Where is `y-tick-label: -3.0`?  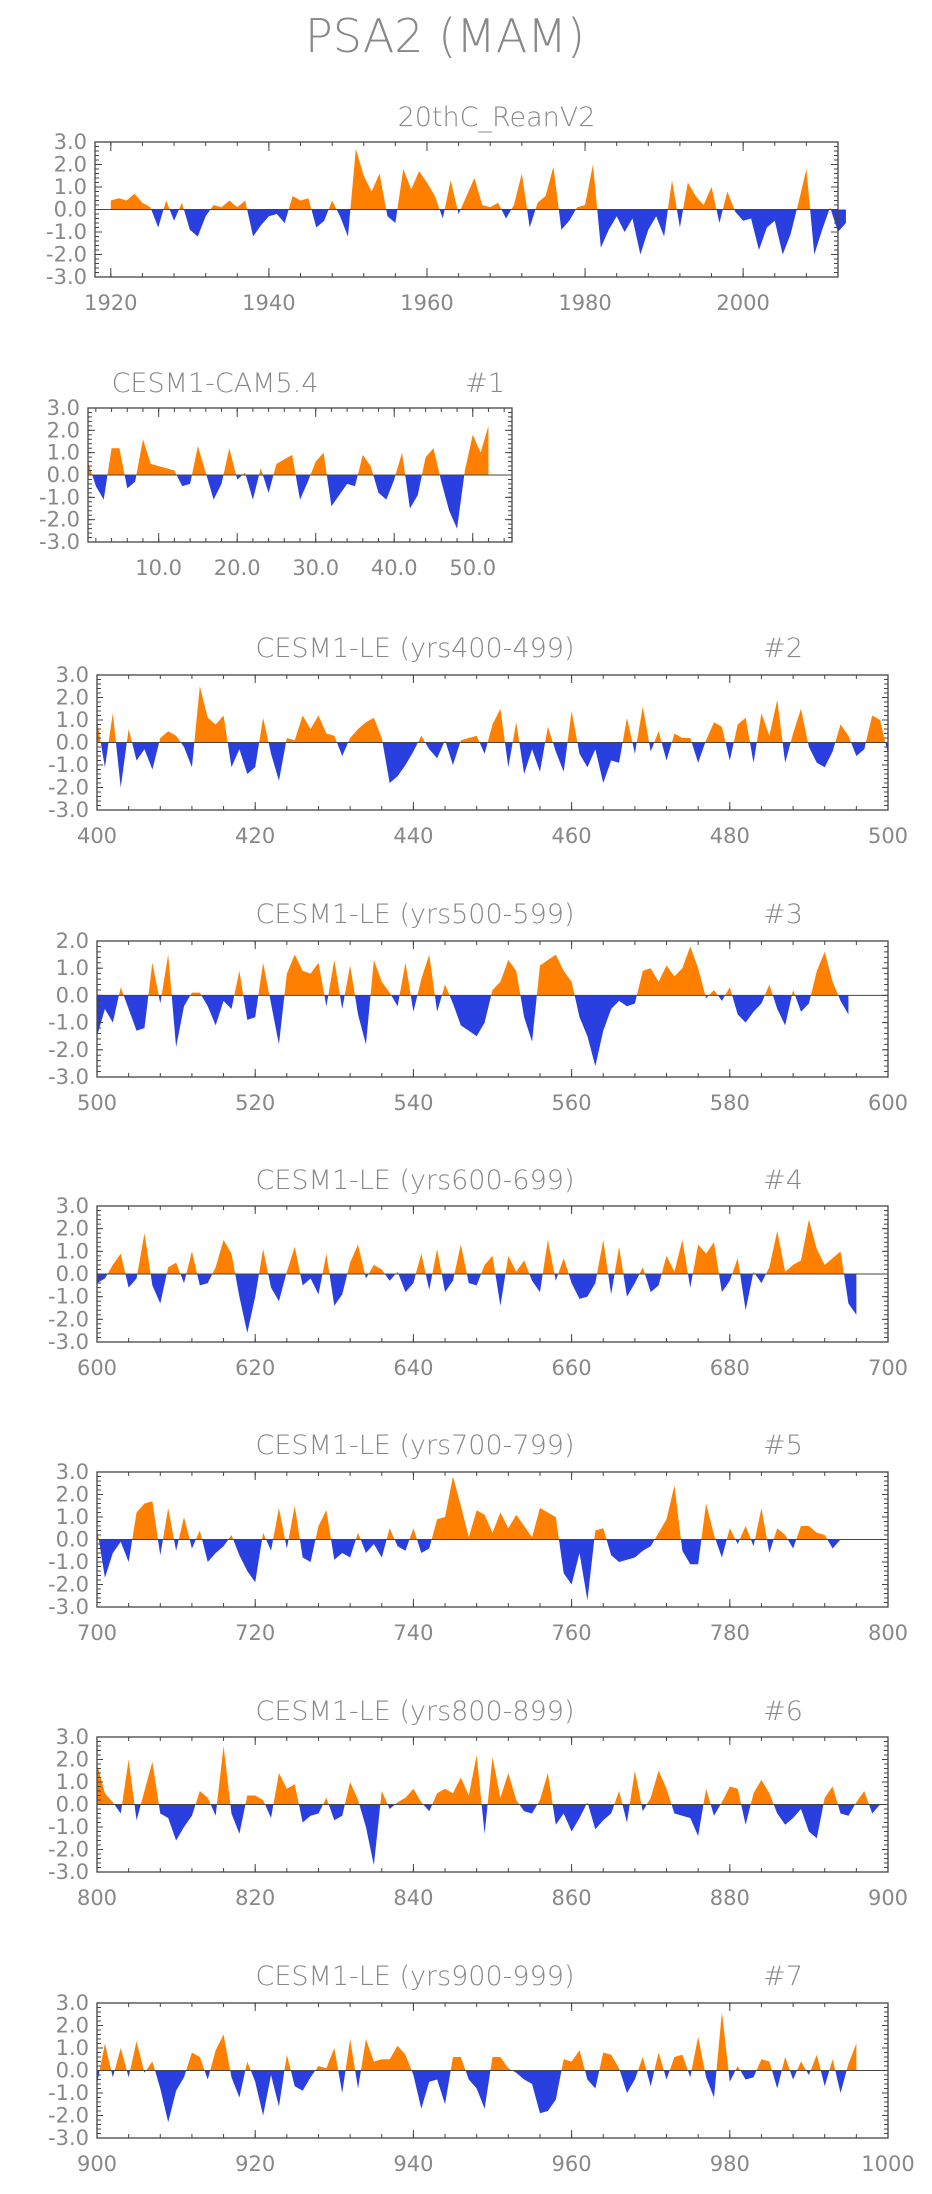 y-tick-label: -3.0 is located at coordinates (68, 1872).